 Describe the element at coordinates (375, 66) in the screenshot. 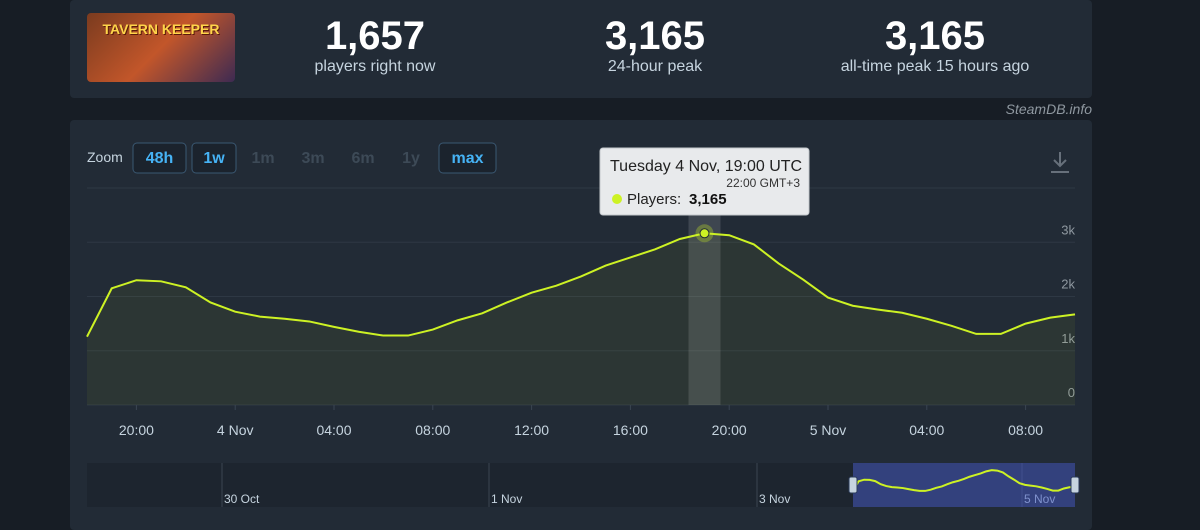

I see `stat-label: players right now` at that location.